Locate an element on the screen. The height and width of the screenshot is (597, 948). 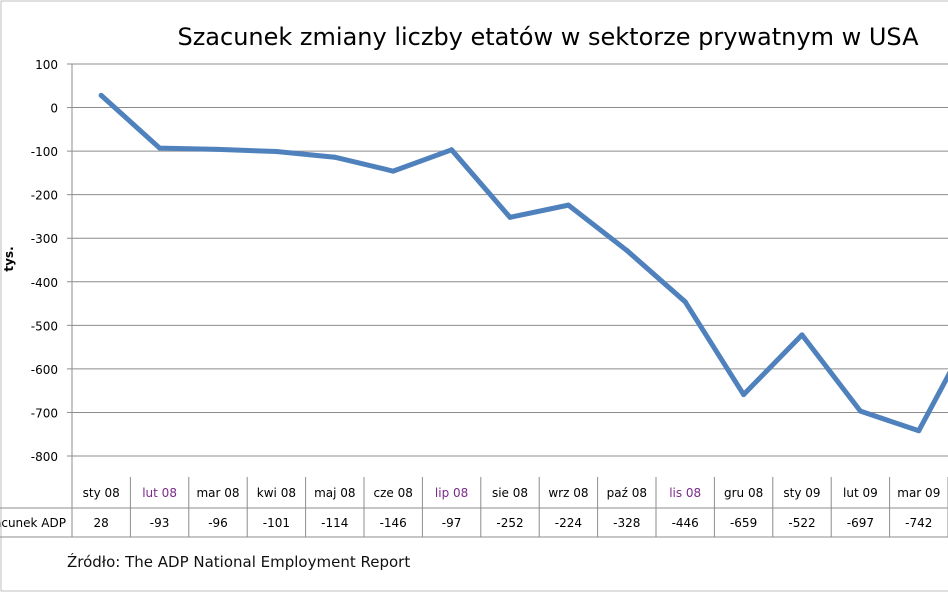
table-value-11: -659 is located at coordinates (743, 523).